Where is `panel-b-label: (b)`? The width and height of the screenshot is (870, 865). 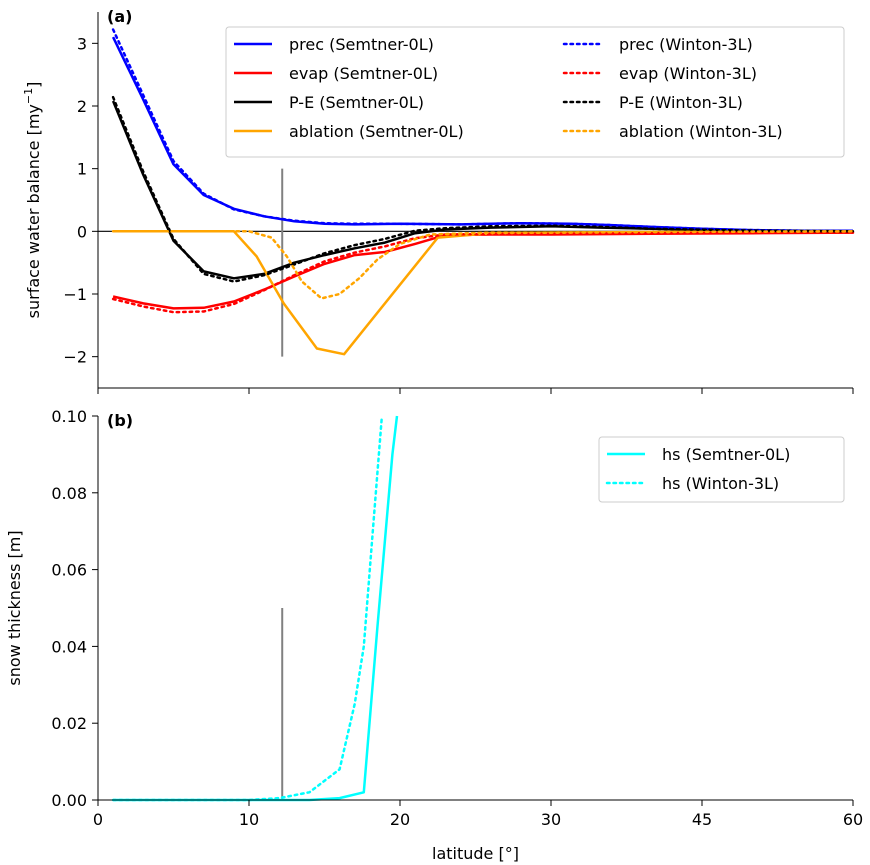 panel-b-label: (b) is located at coordinates (120, 420).